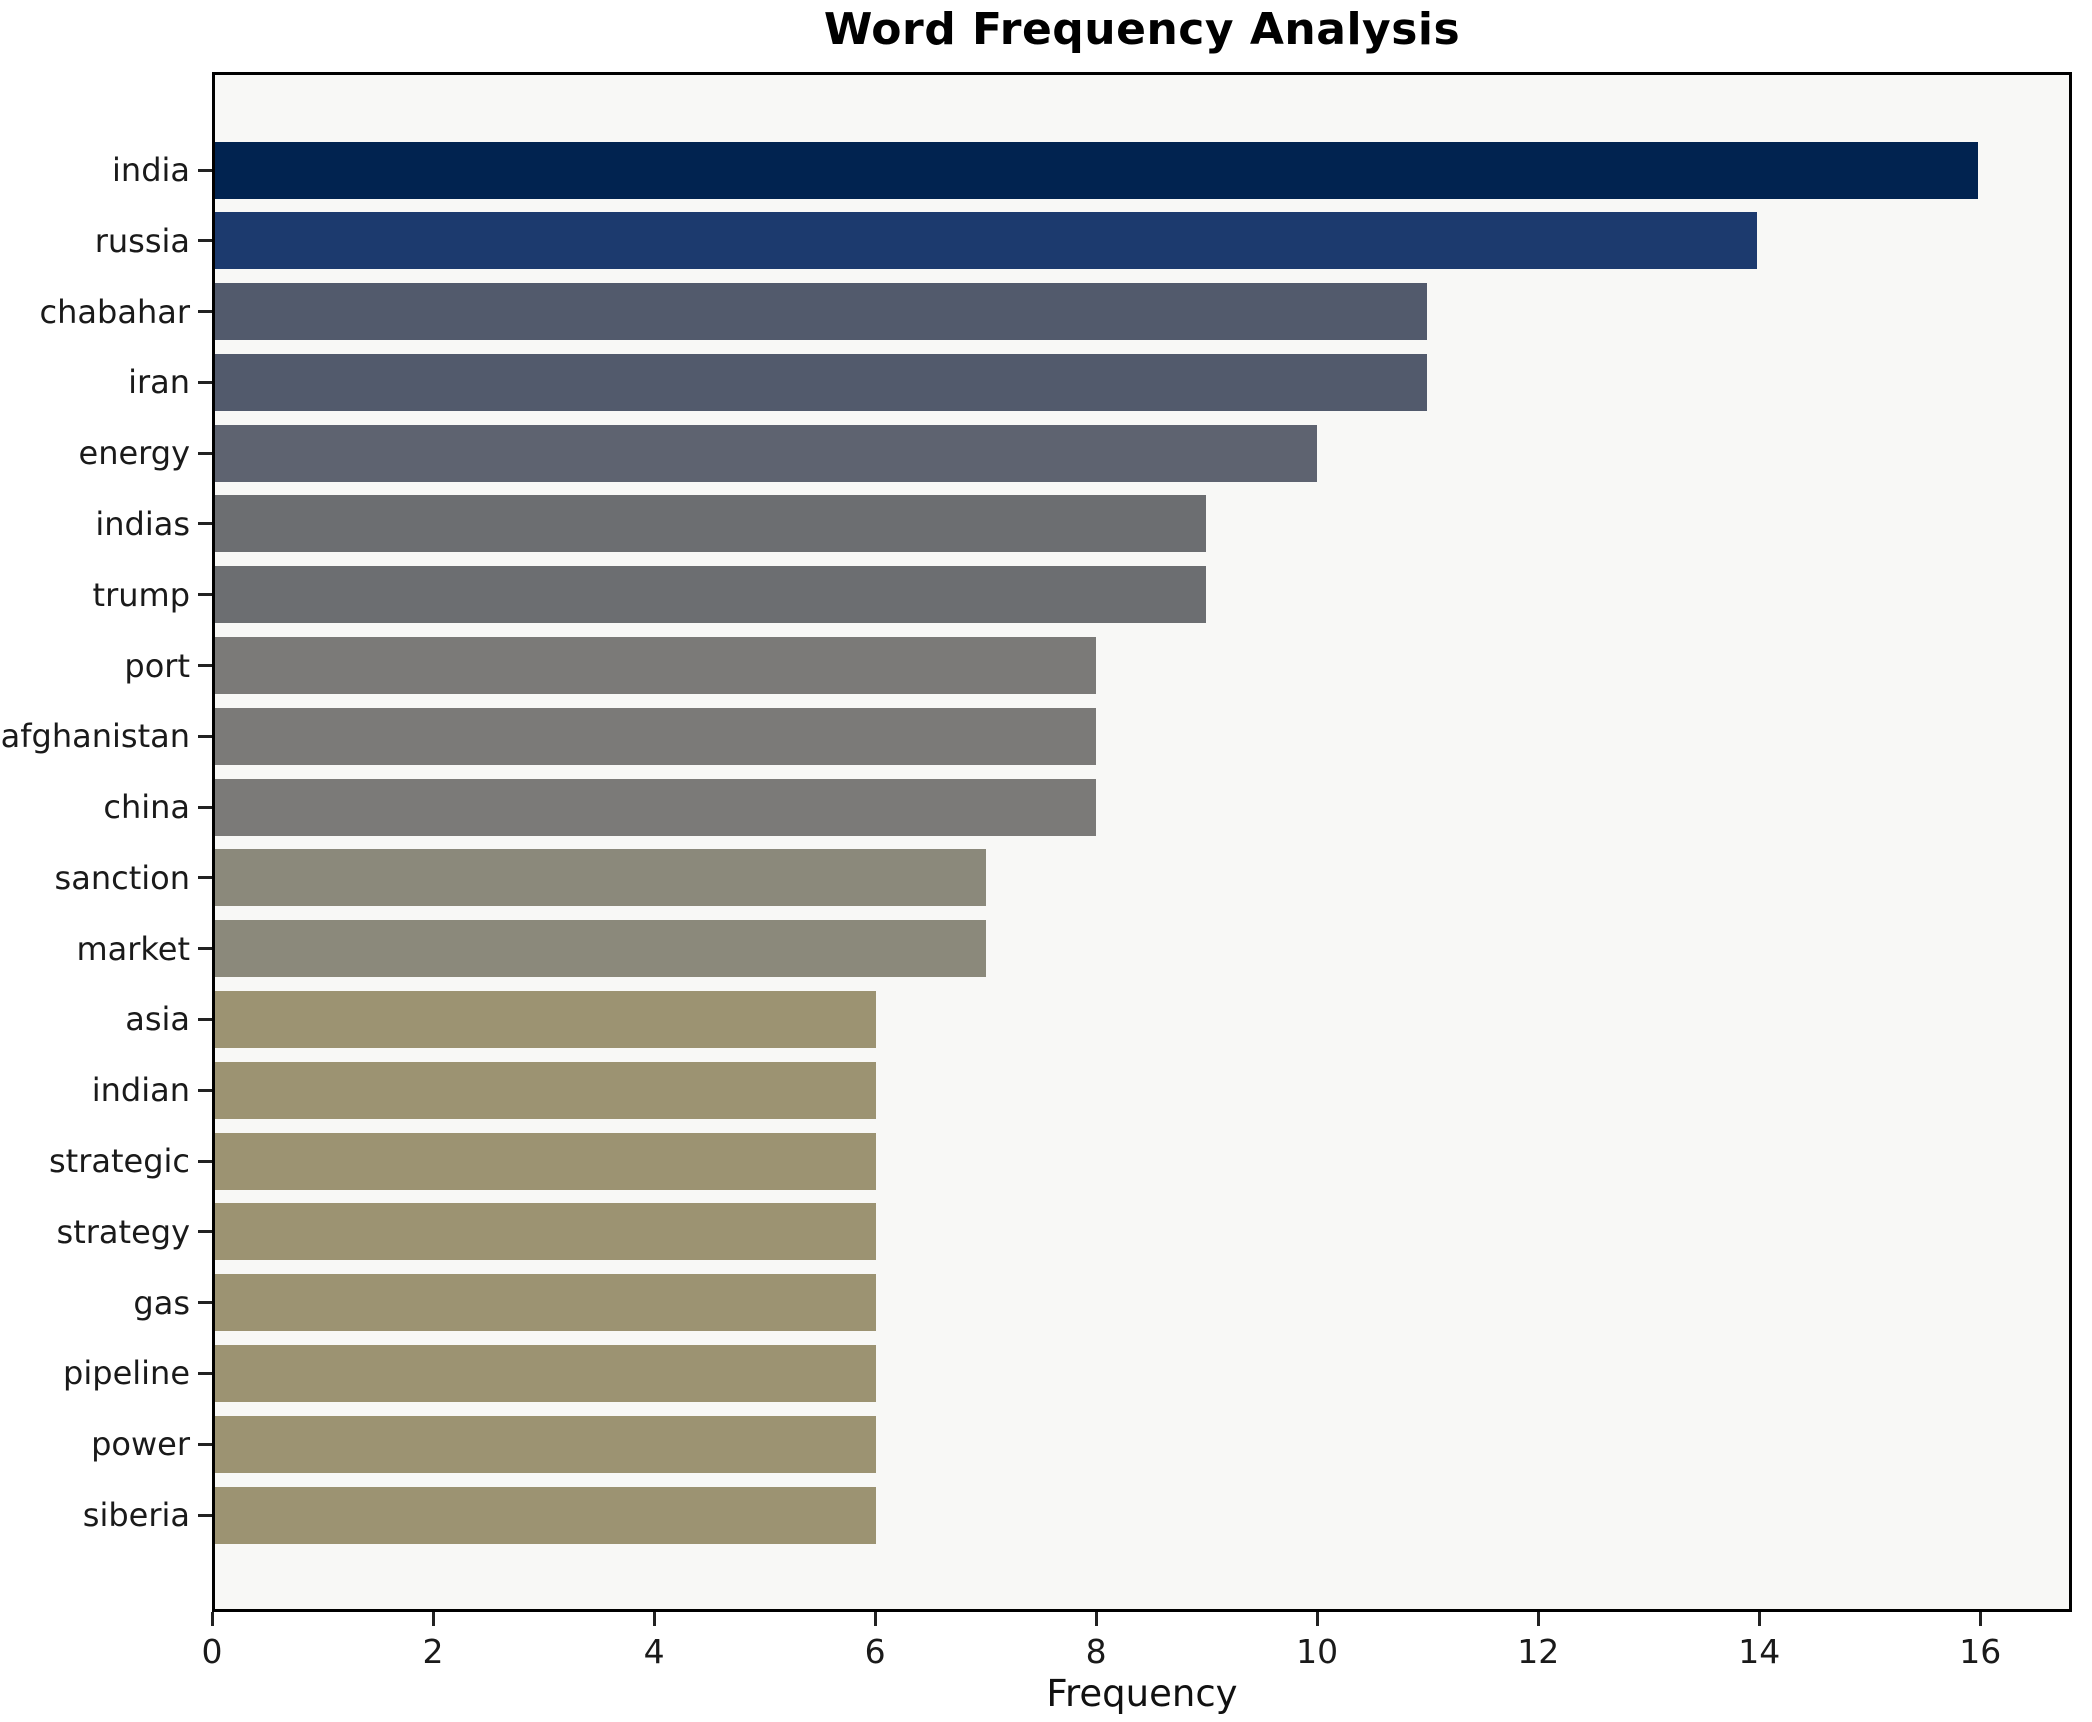 This screenshot has height=1722, width=2092. Describe the element at coordinates (656, 736) in the screenshot. I see `bar-afghanistan` at that location.